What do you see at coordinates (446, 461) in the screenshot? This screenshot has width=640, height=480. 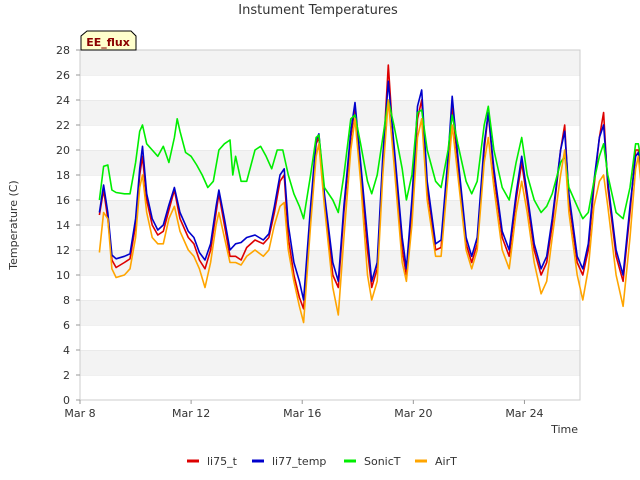 I see `legend-label-airt: AirT` at bounding box center [446, 461].